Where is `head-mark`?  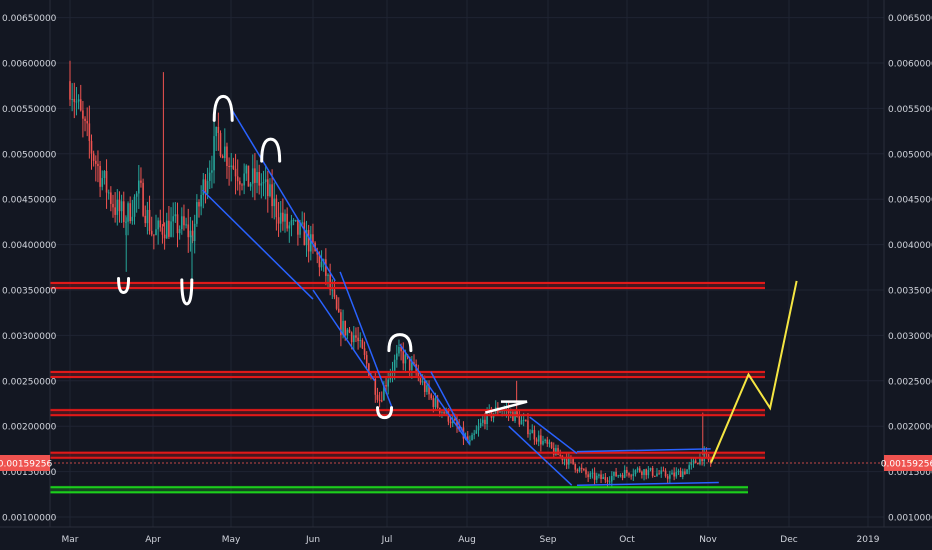
head-mark is located at coordinates (223, 108).